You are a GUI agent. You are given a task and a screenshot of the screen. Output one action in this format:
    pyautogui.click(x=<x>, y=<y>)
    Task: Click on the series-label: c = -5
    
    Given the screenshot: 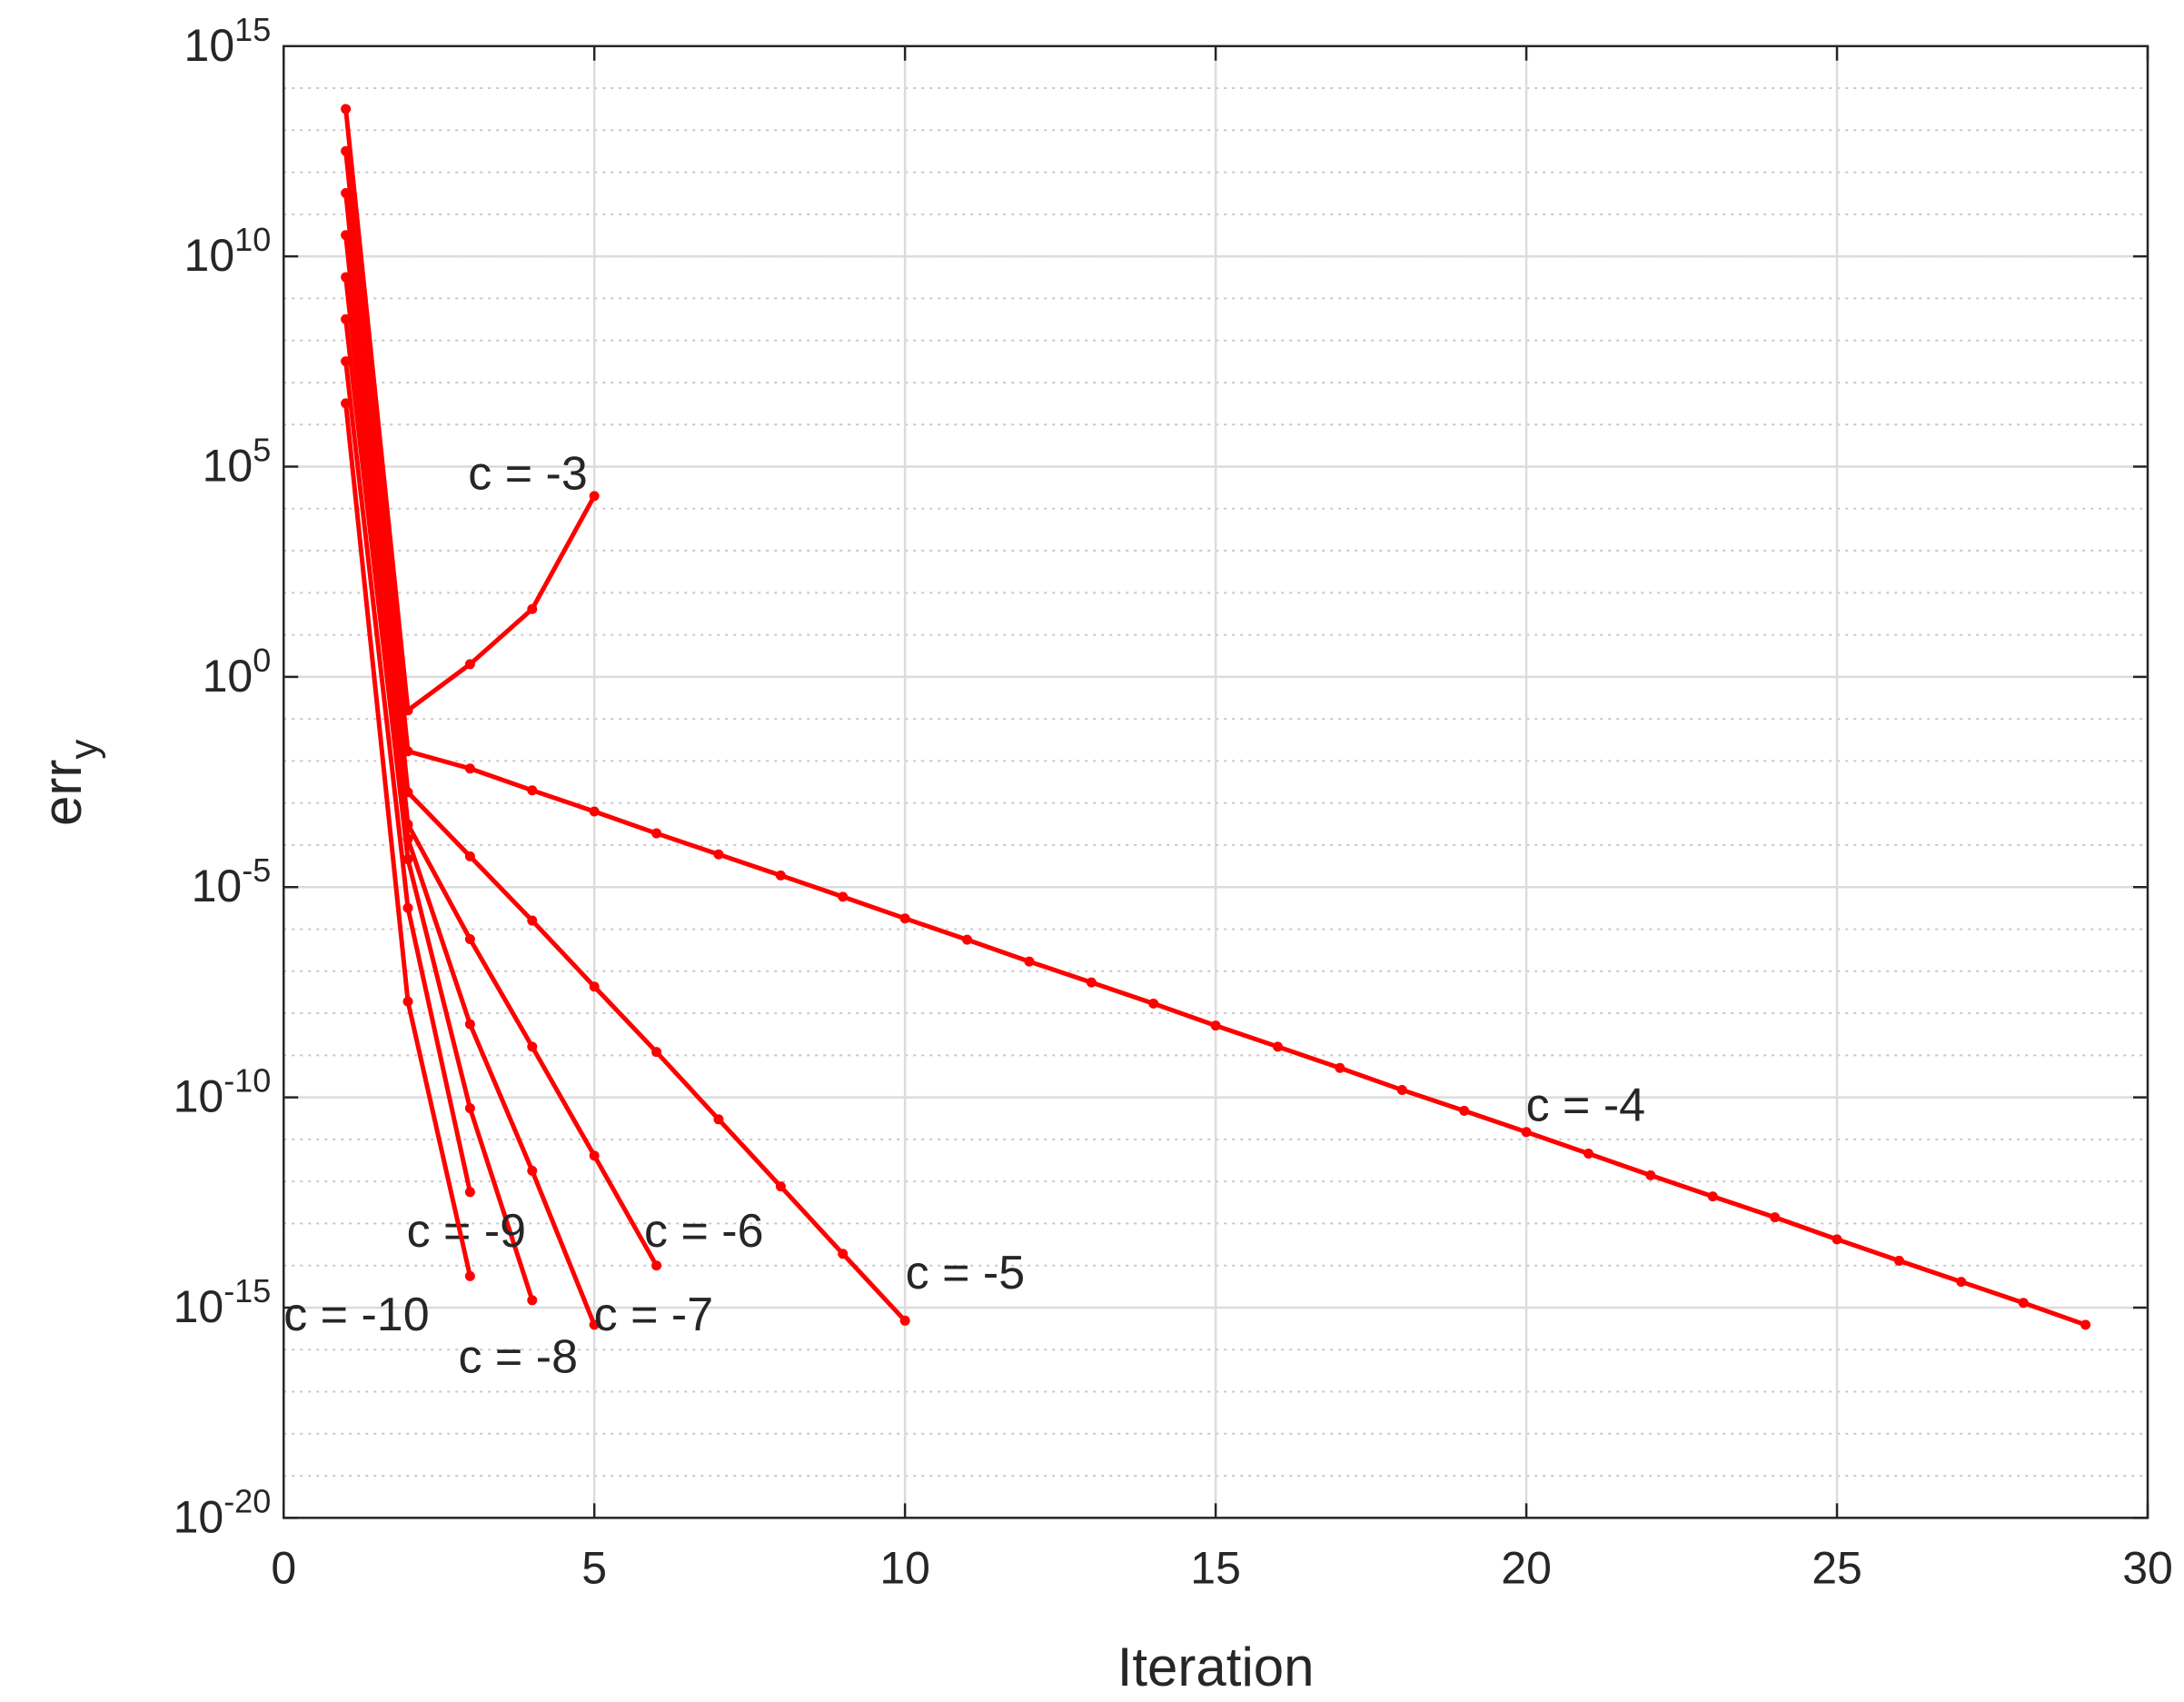 What is the action you would take?
    pyautogui.click(x=966, y=1273)
    